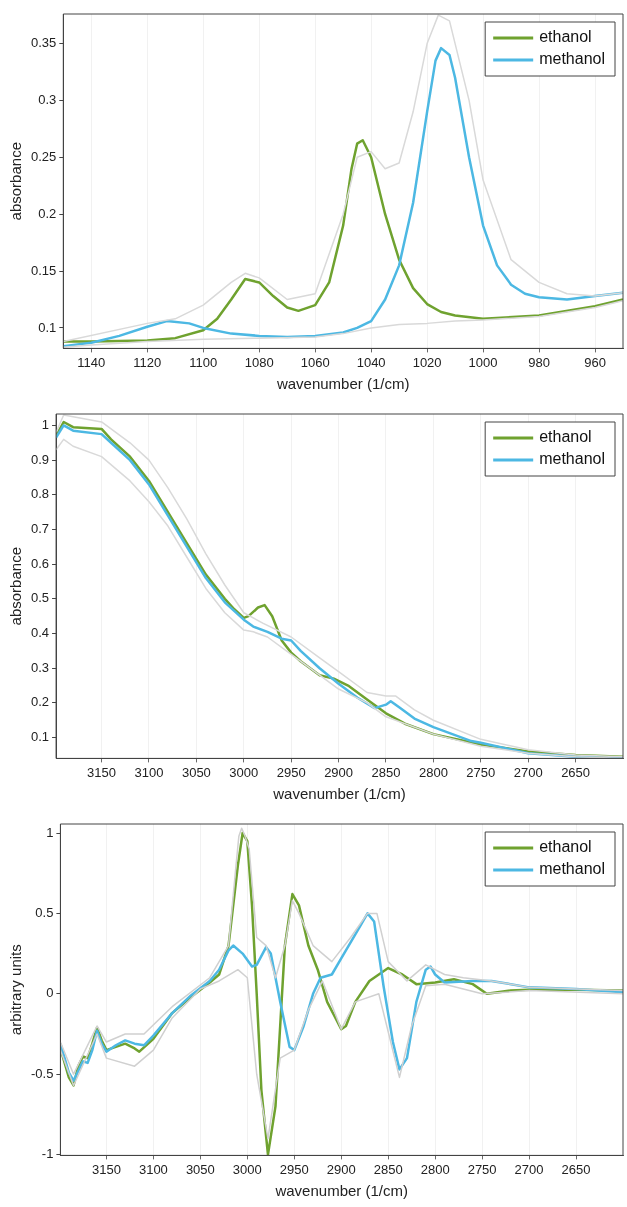  Describe the element at coordinates (43, 43) in the screenshot. I see `y-tick-label: 0.35` at that location.